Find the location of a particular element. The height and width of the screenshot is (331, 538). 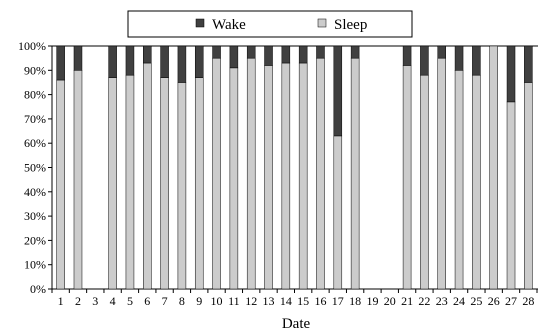

legend-box is located at coordinates (270, 24).